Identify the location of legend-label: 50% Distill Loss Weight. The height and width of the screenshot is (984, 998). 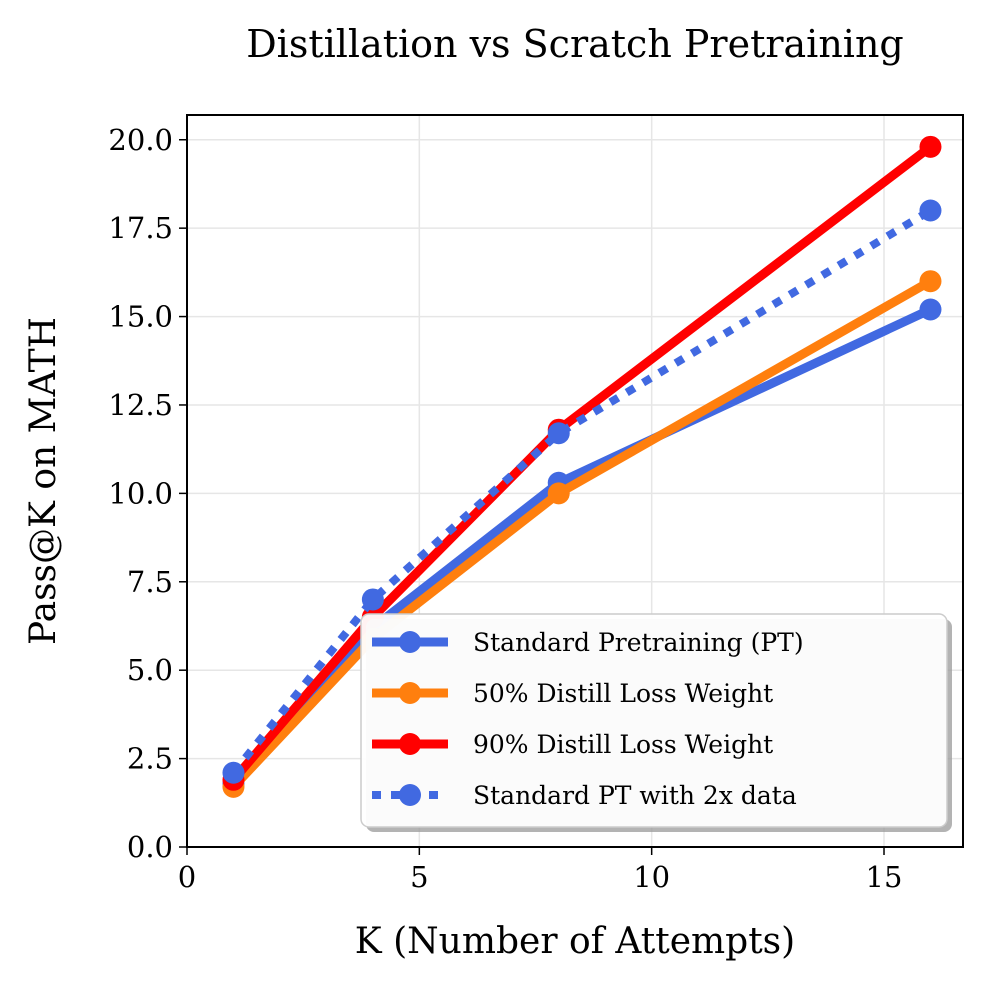
(623, 693).